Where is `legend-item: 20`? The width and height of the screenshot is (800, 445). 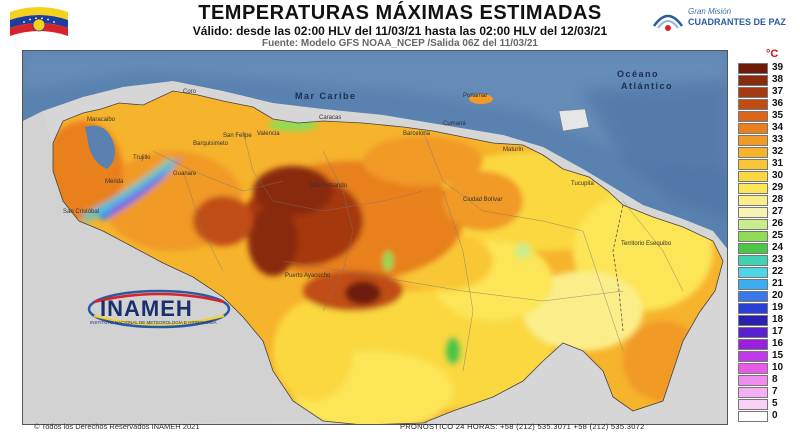 legend-item: 20 is located at coordinates (767, 296).